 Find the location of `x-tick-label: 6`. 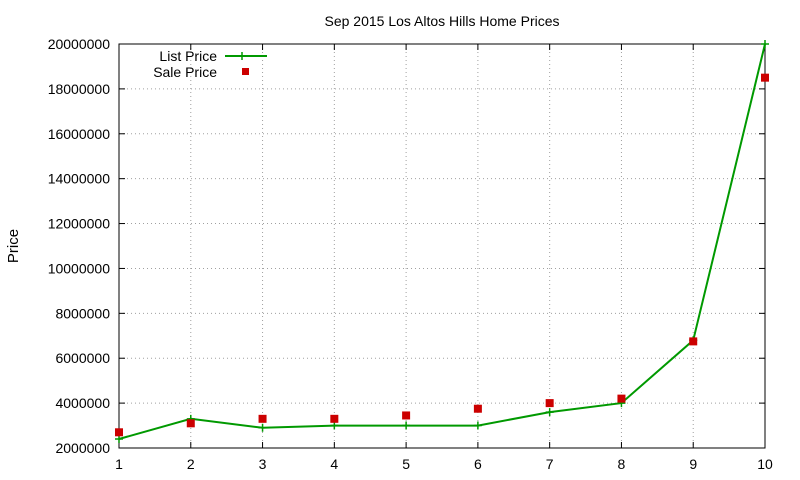

x-tick-label: 6 is located at coordinates (478, 464).